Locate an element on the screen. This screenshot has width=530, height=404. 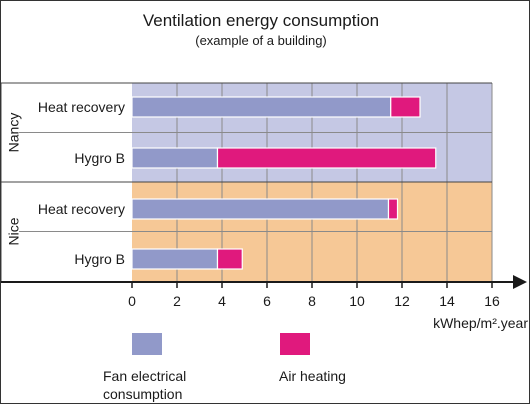
group-label-nancy: Nancy is located at coordinates (14, 133).